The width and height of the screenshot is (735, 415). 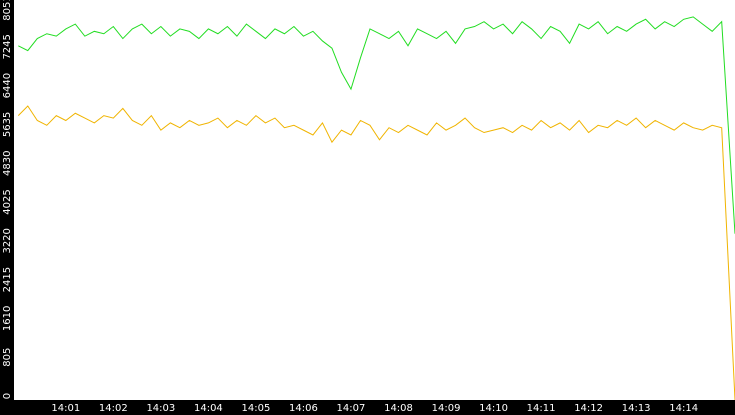 What do you see at coordinates (7, 357) in the screenshot?
I see `y-tick-label: 805` at bounding box center [7, 357].